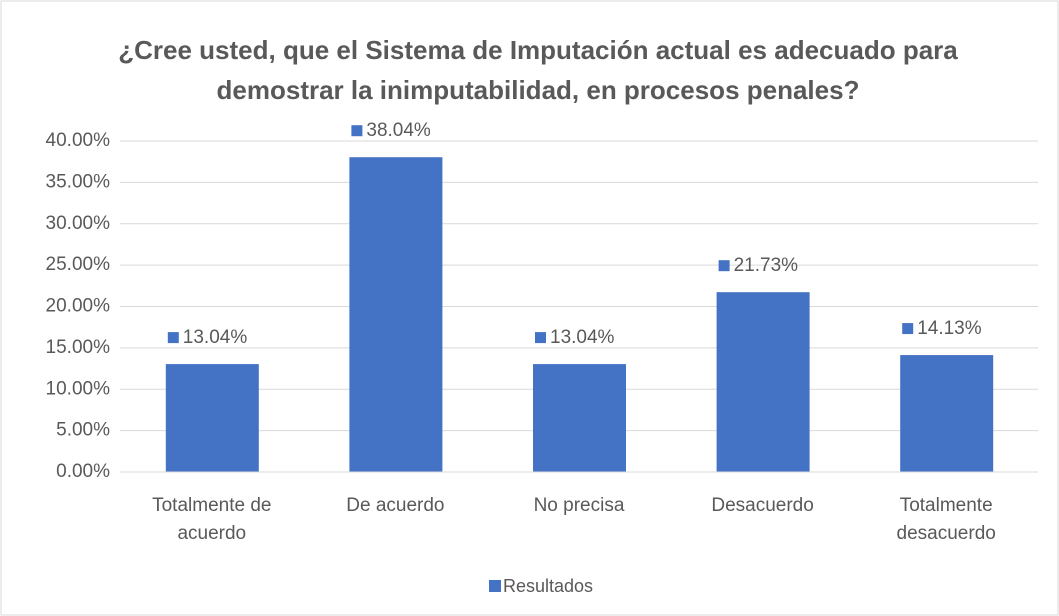 This screenshot has width=1059, height=616. I want to click on y-tick-label: 30.00%, so click(78, 223).